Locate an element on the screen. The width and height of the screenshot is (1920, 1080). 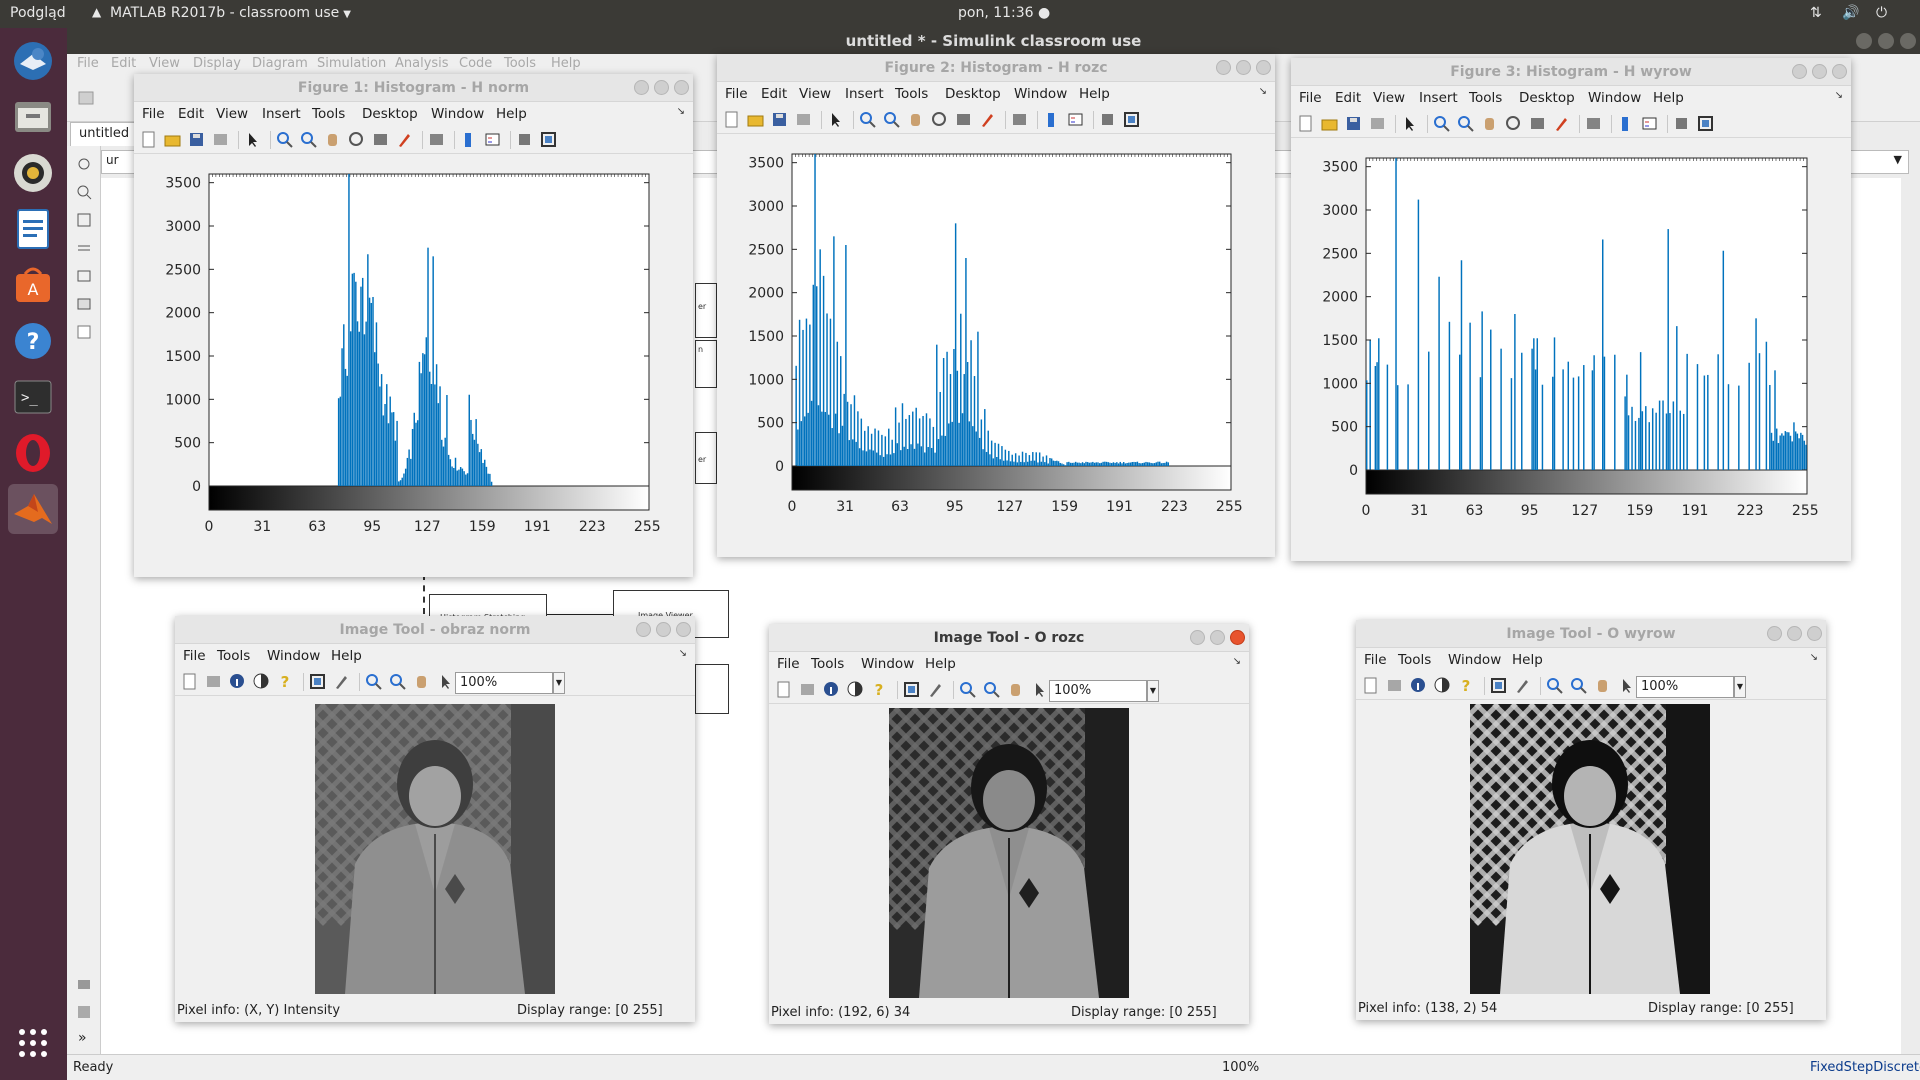
window-titlebar: Image Tool - O rozc is located at coordinates (1009, 638).